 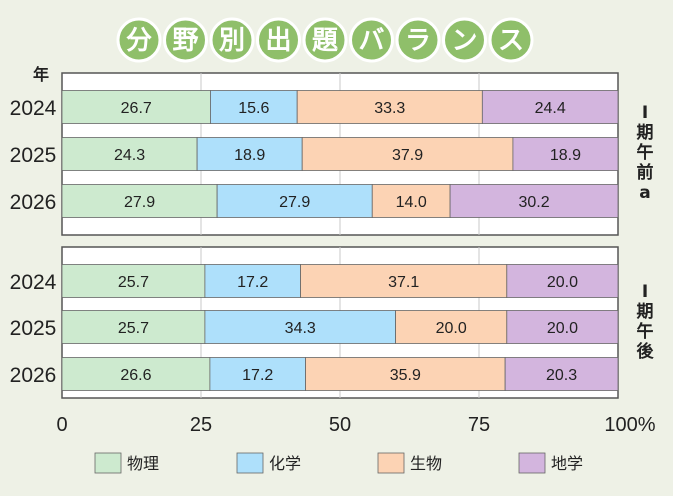 I want to click on bar-value-label: 33.3, so click(x=389, y=108).